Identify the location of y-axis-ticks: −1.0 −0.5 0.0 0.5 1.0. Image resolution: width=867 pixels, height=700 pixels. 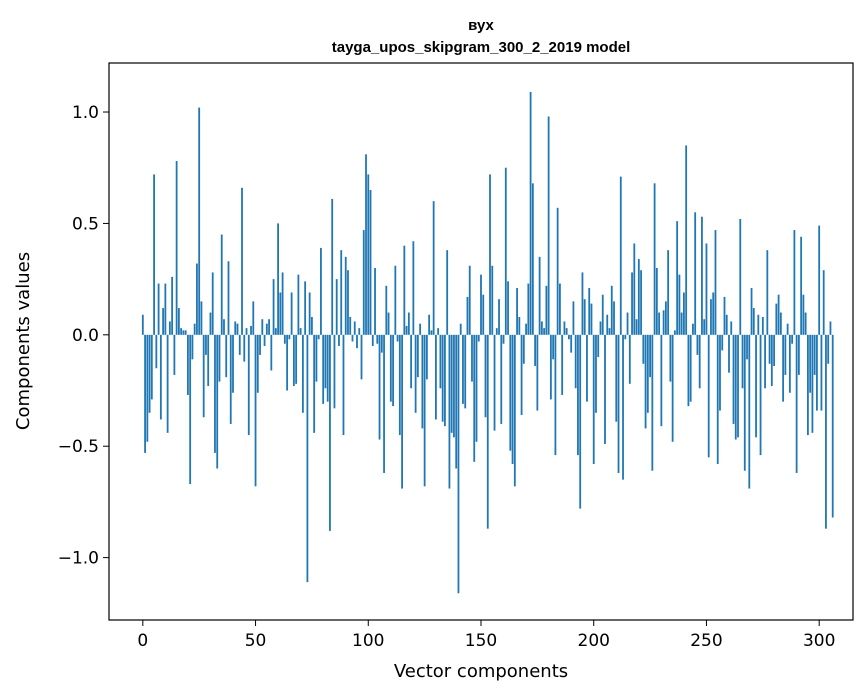
(83, 336).